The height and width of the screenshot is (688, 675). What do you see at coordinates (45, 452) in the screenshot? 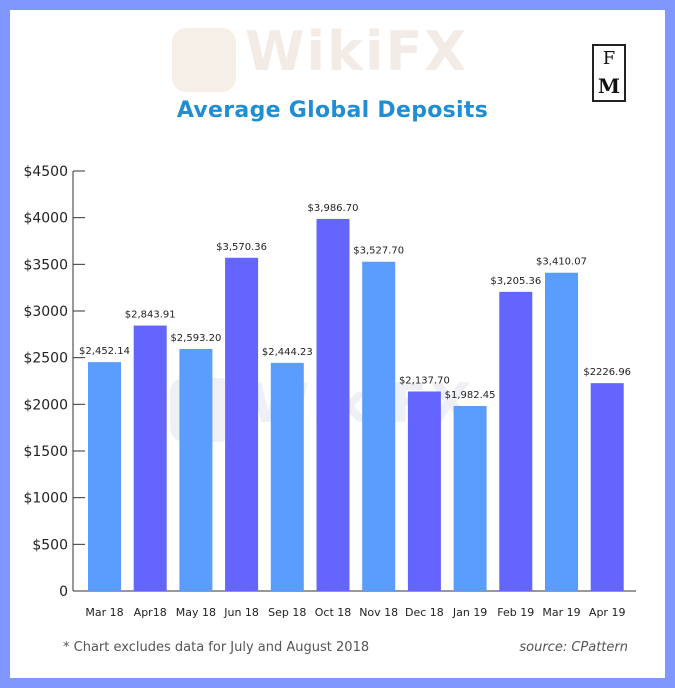
I see `y-tick-label: $1500` at bounding box center [45, 452].